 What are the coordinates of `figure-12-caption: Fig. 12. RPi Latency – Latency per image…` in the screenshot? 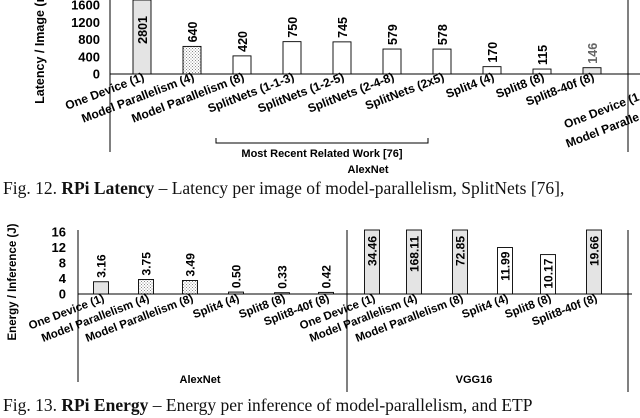 It's located at (283, 188).